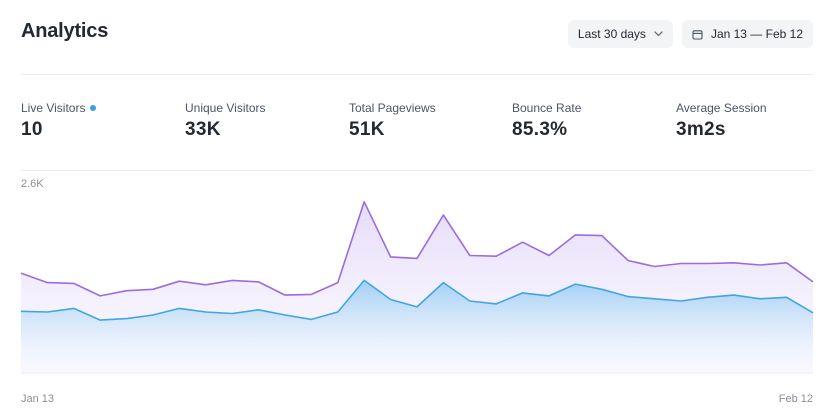 This screenshot has width=833, height=419. I want to click on stat-total-pageviews: Total Pageviews 51K, so click(392, 121).